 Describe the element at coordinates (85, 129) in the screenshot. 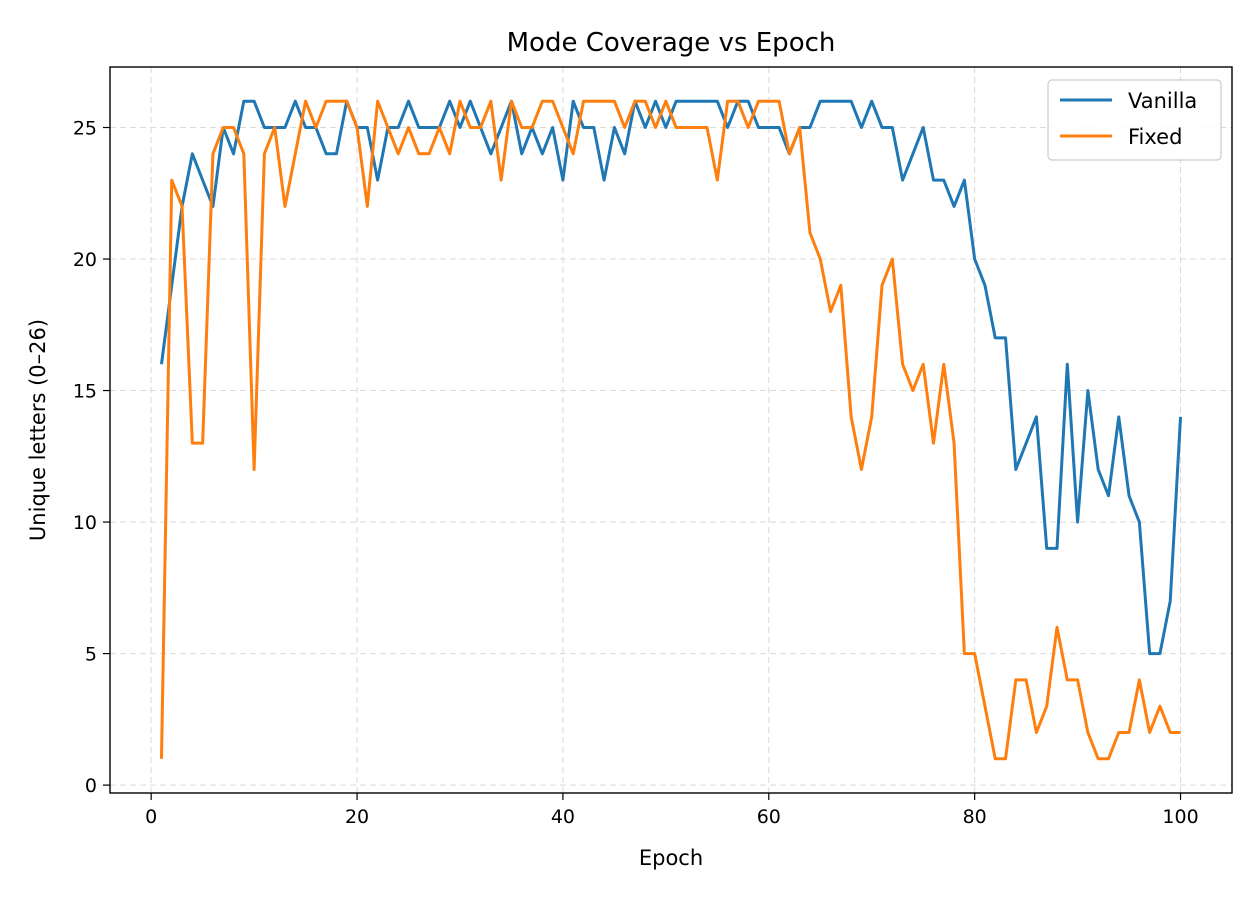

I see `y-tick-label: 25` at that location.